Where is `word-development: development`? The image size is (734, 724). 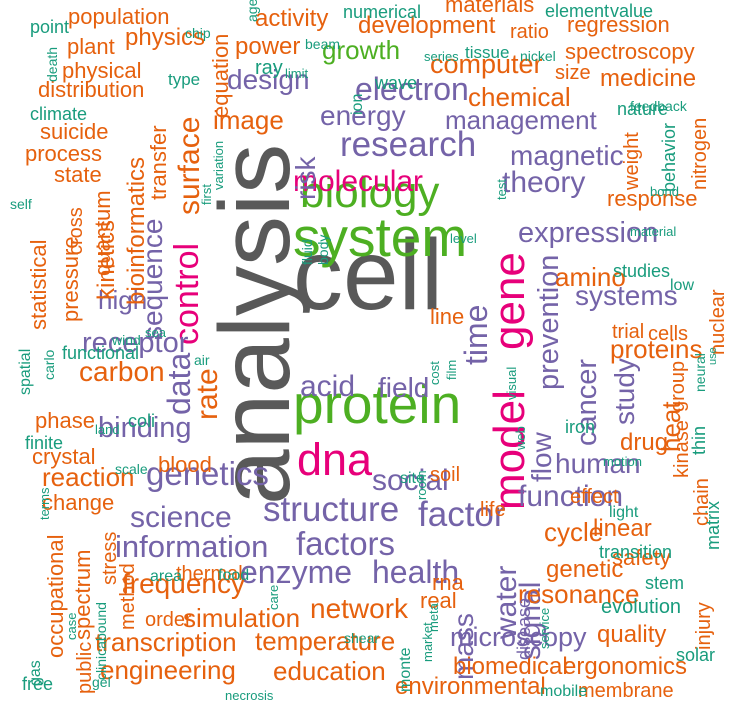 word-development: development is located at coordinates (427, 25).